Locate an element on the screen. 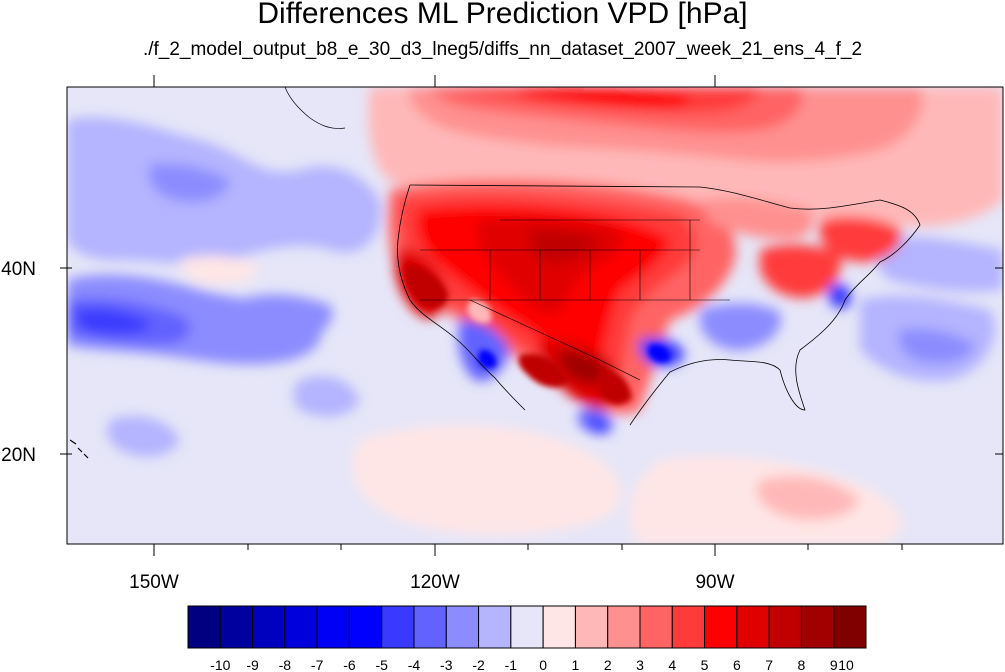 The width and height of the screenshot is (1005, 672). alaska-coastline is located at coordinates (315, 108).